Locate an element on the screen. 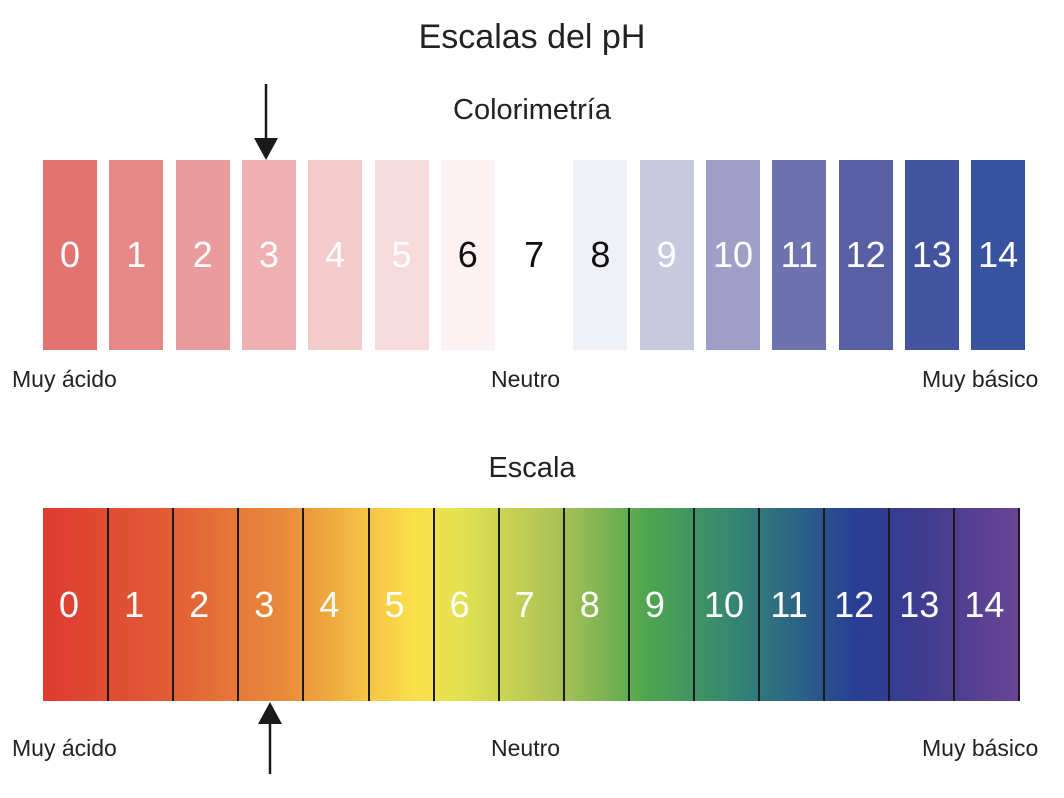 The height and width of the screenshot is (798, 1064). colorimetry-value-label: 12 is located at coordinates (865, 254).